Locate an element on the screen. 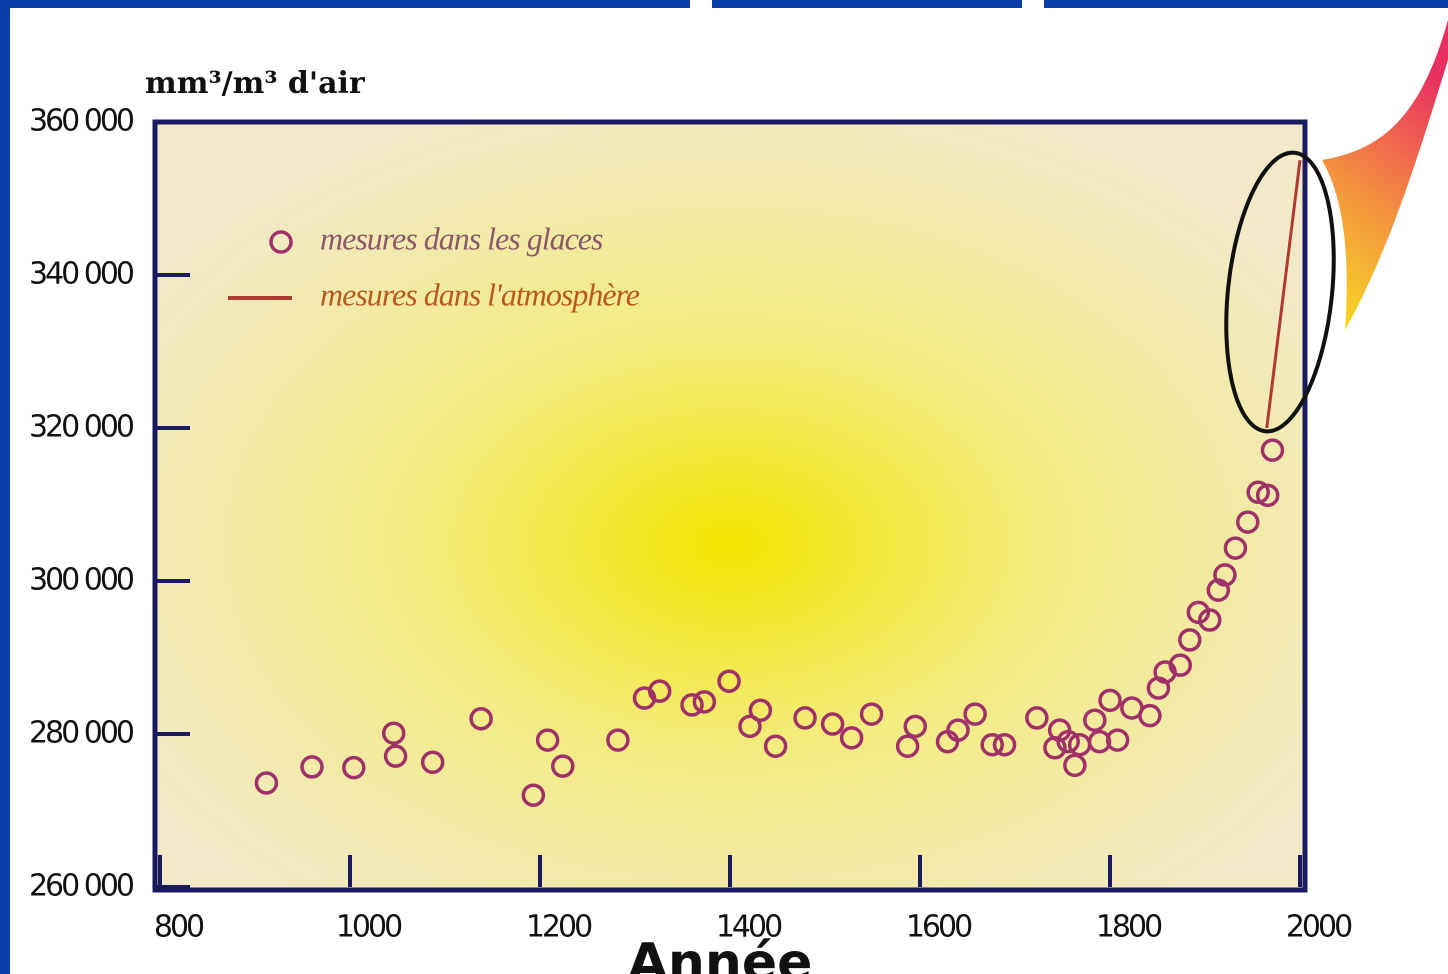 The image size is (1448, 974). legend-label: mesures dans les glaces is located at coordinates (461, 238).